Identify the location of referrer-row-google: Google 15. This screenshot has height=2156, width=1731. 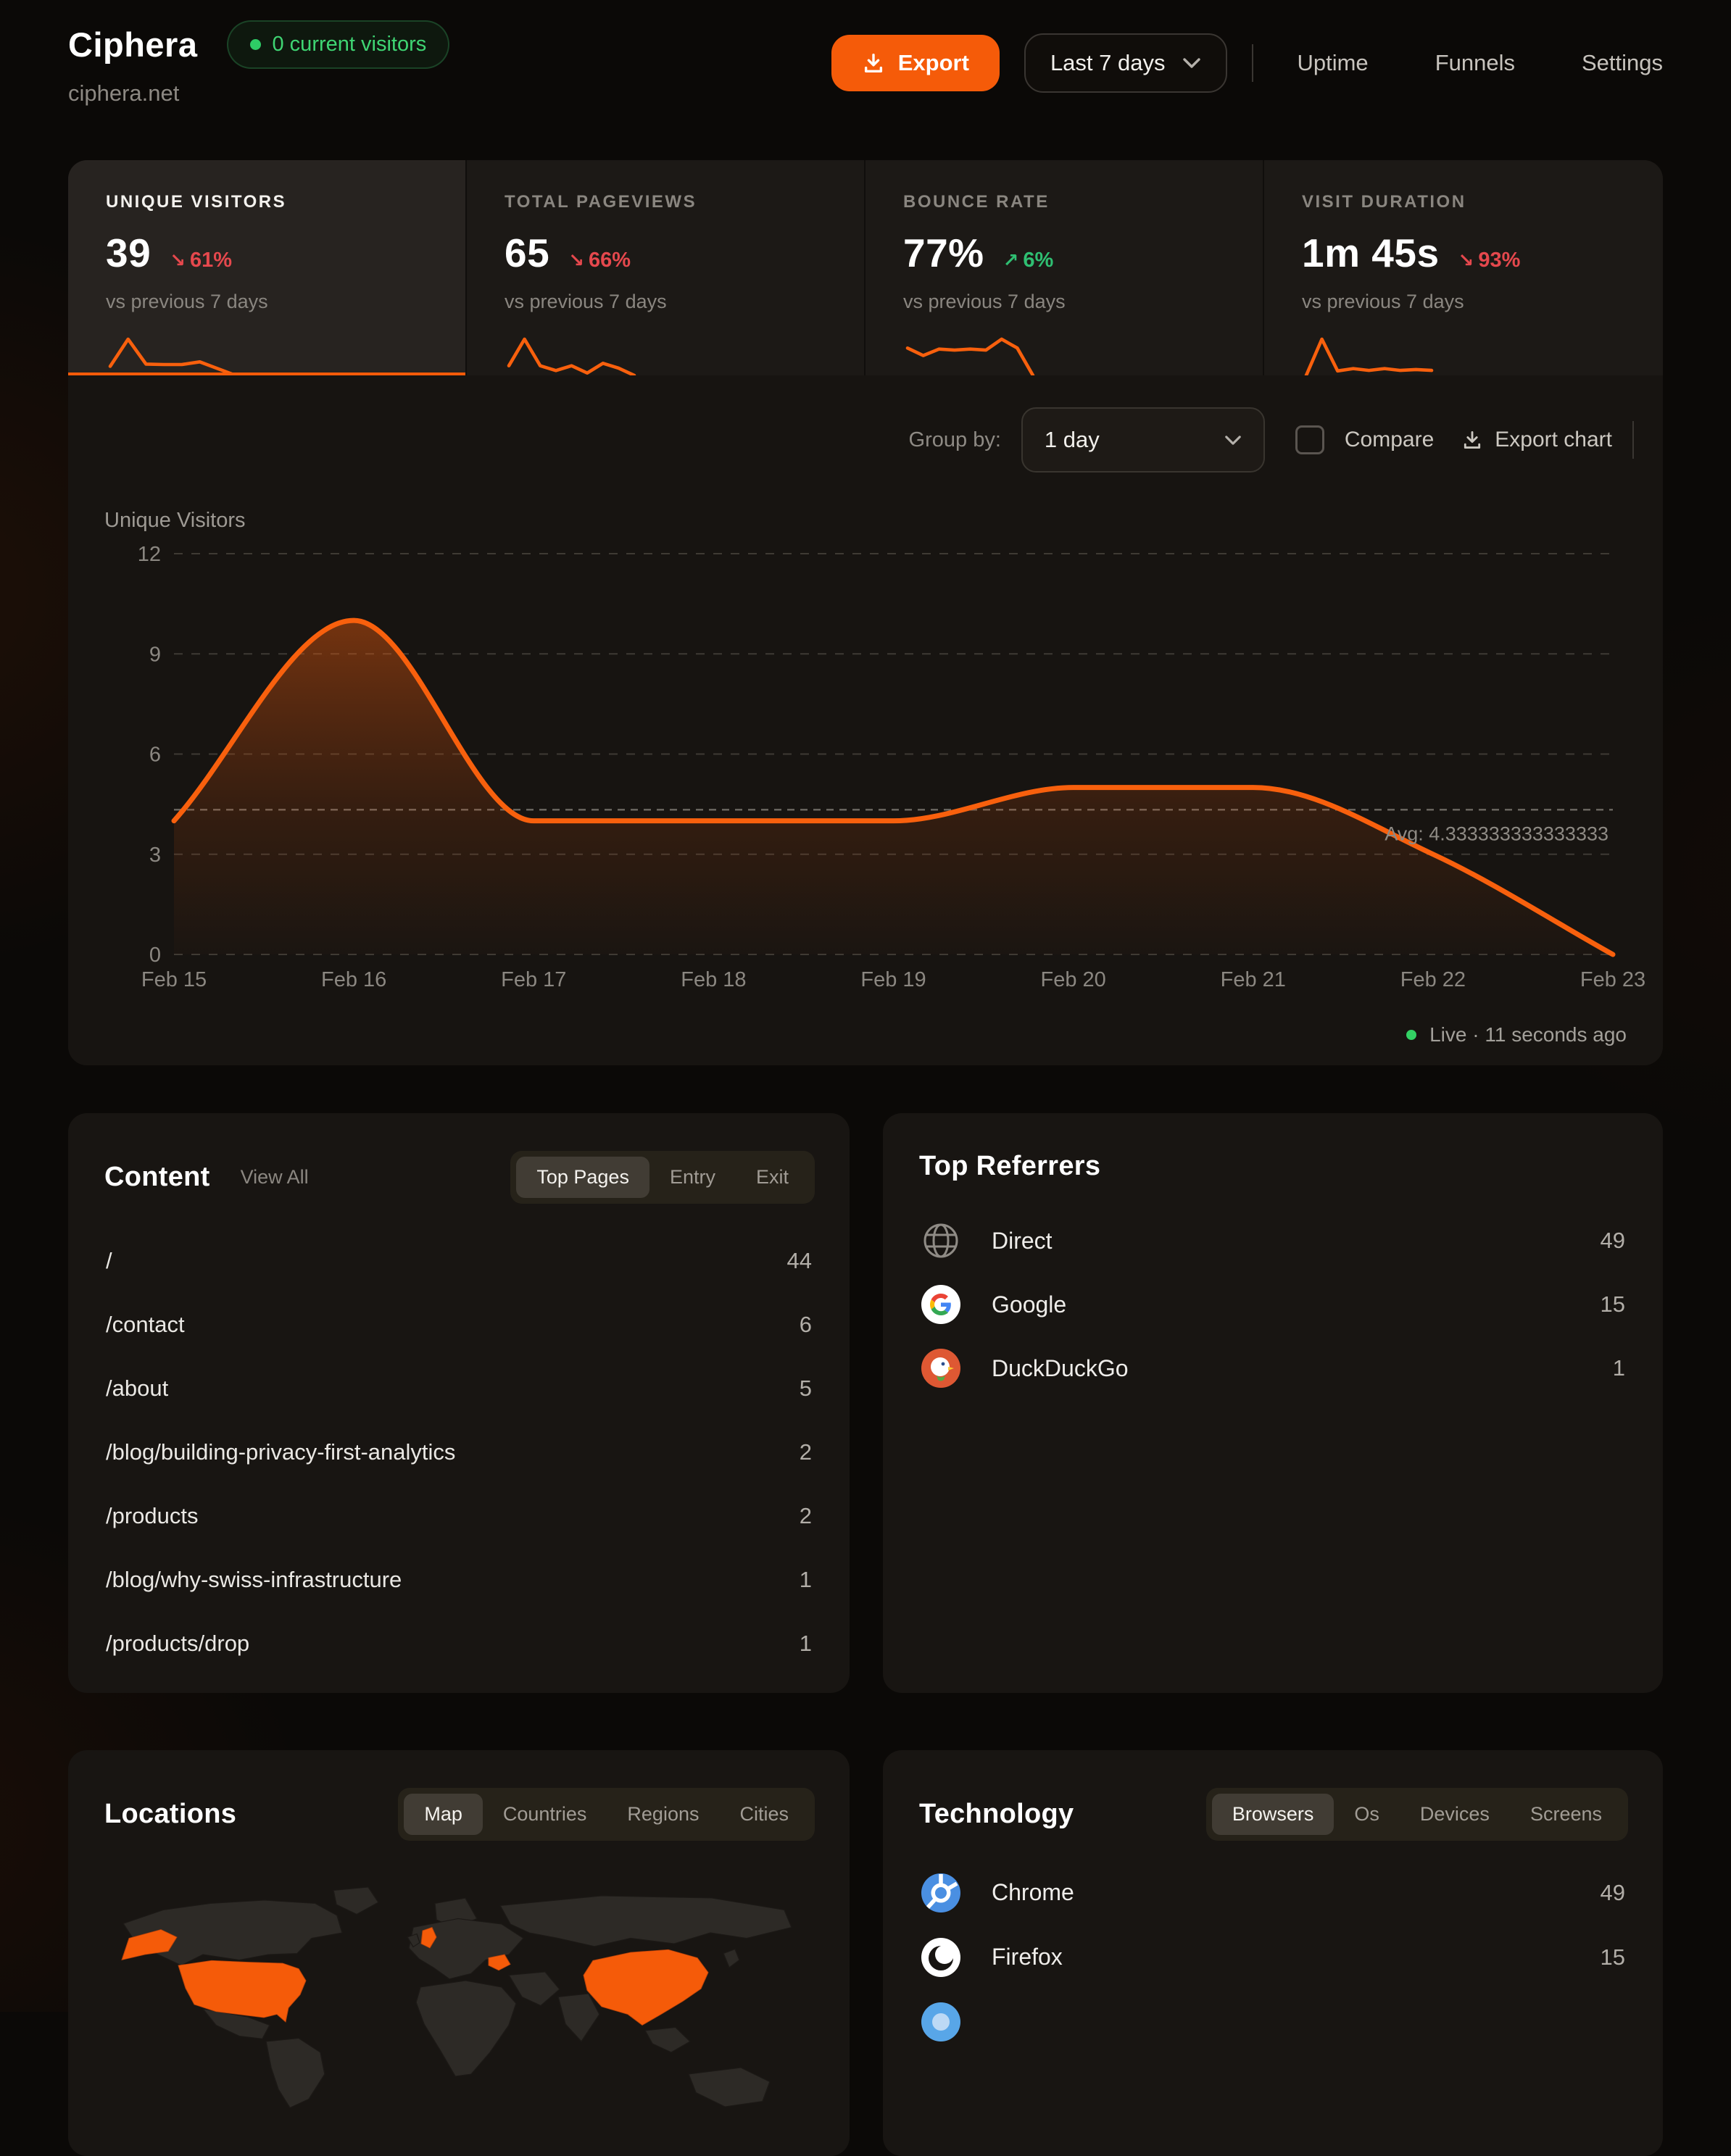
(1273, 1304).